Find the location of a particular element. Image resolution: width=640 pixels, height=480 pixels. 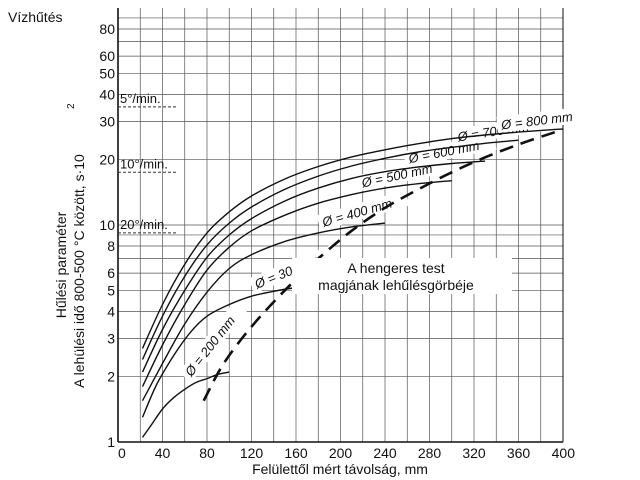

x-tick-label: 200 is located at coordinates (341, 453).